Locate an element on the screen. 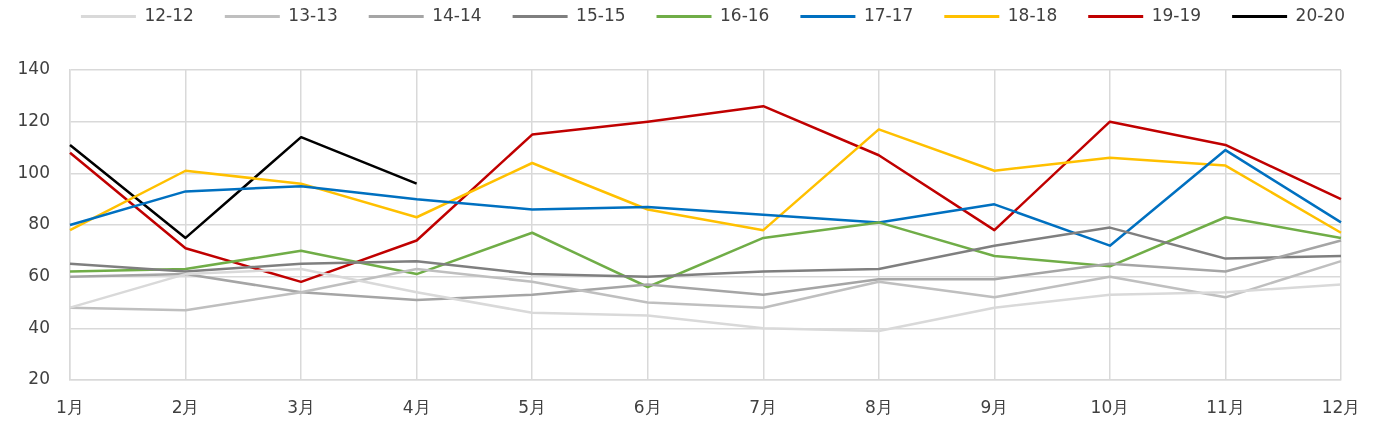 The image size is (1376, 423). x-tick-label: 3月 is located at coordinates (301, 406).